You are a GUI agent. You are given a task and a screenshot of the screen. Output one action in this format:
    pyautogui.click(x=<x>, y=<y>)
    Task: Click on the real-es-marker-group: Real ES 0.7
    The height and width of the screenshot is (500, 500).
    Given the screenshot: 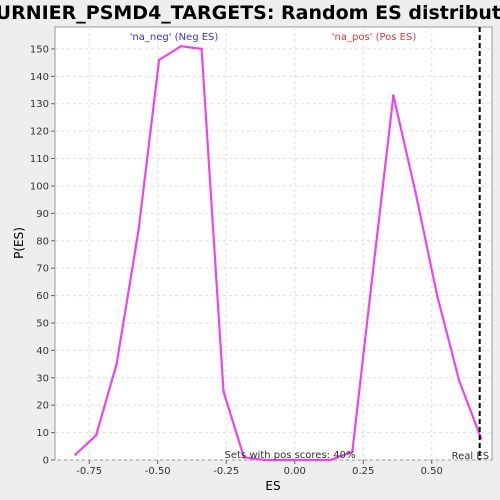 What is the action you would take?
    pyautogui.click(x=476, y=244)
    